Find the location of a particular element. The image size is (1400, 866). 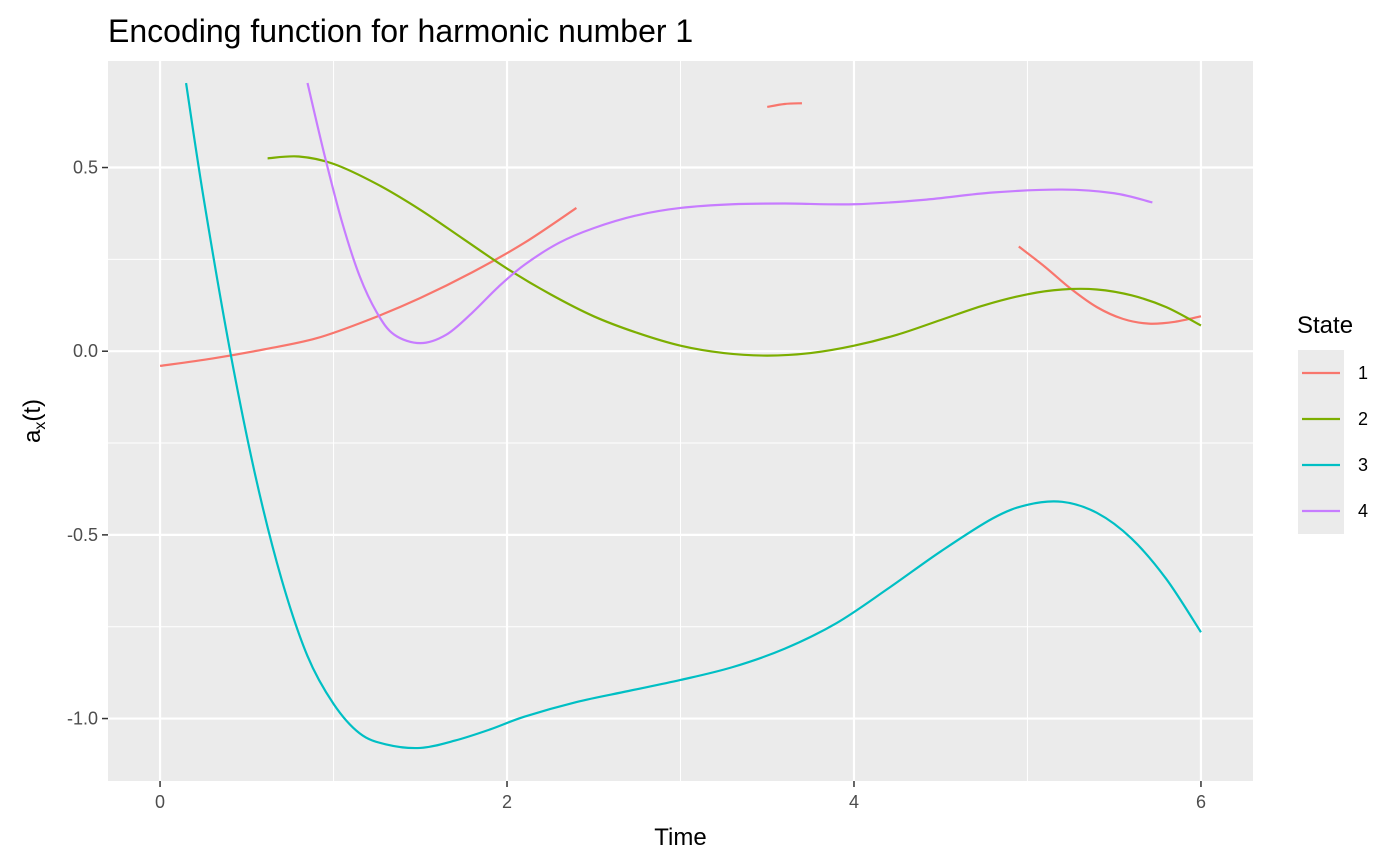

y-axis-title: ax(t) is located at coordinates (34, 421).